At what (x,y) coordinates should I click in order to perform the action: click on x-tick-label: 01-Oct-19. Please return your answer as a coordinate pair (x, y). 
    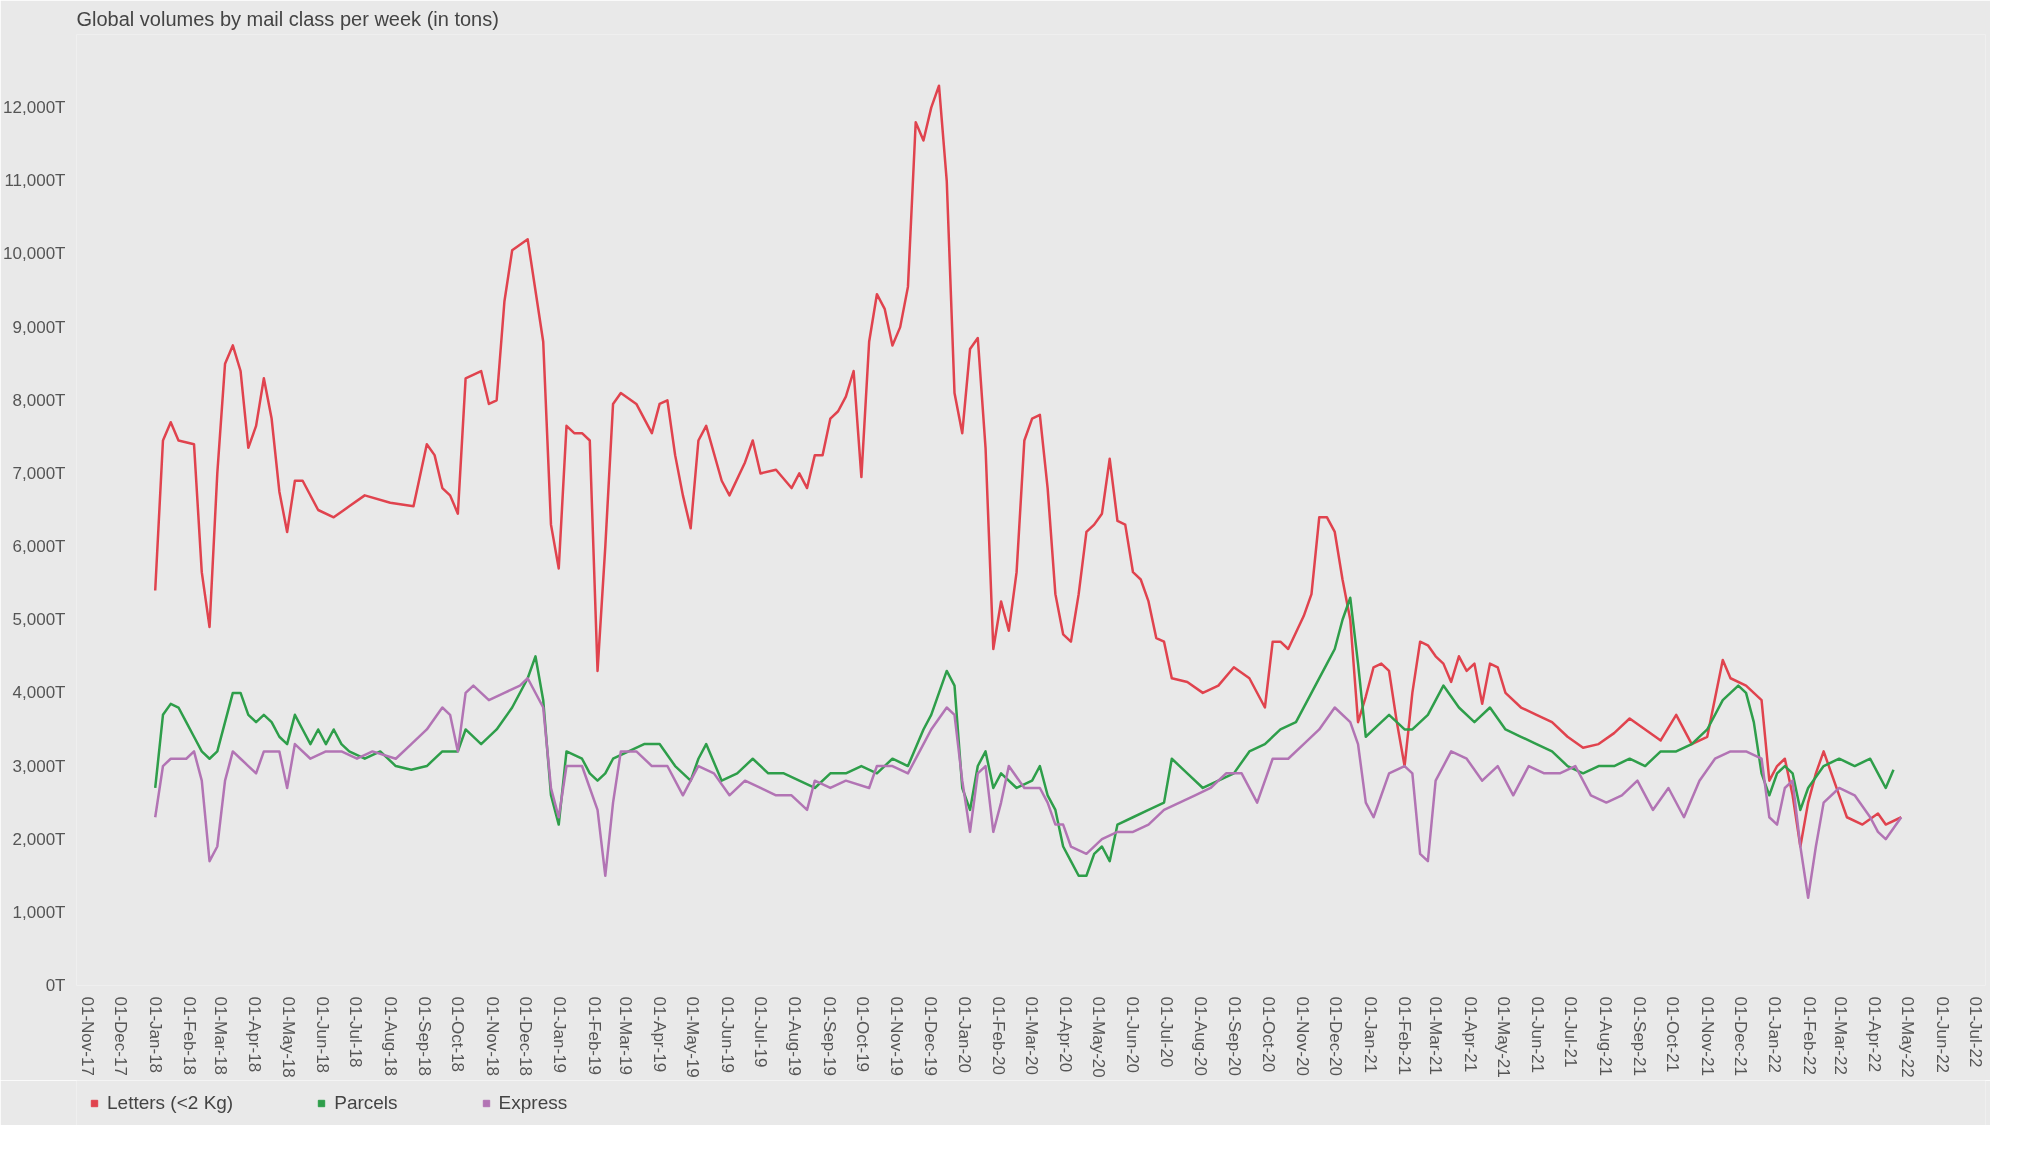
    Looking at the image, I should click on (862, 1034).